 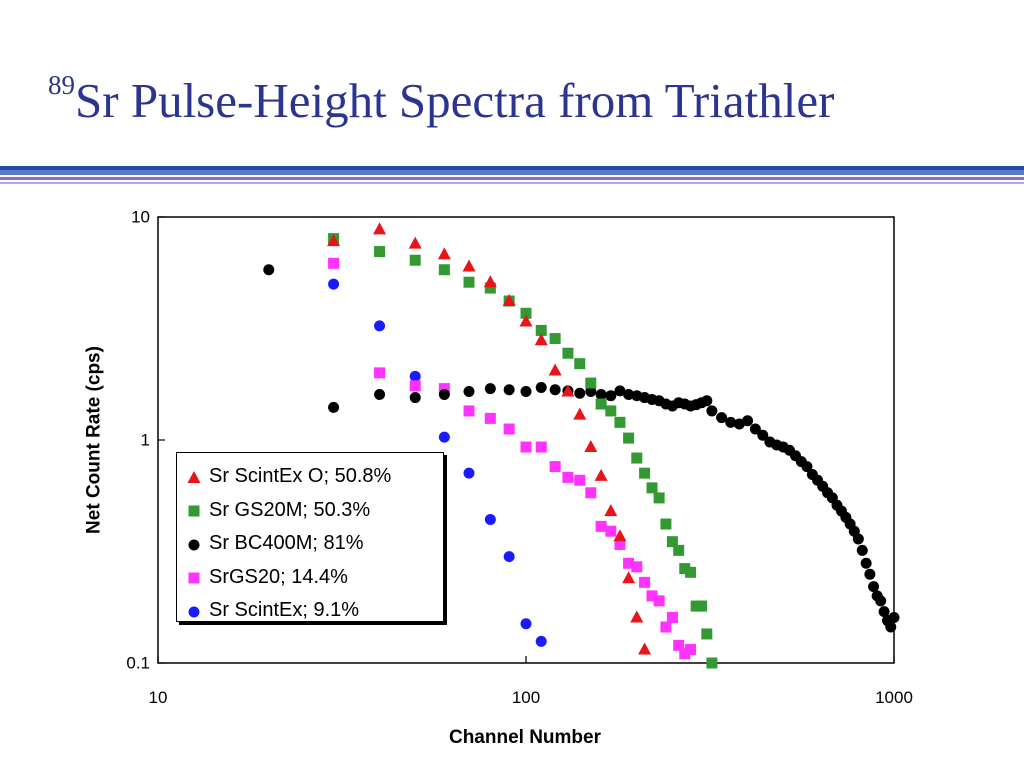 I want to click on legend-item: Sr GS20M; 50.3%, so click(x=314, y=511).